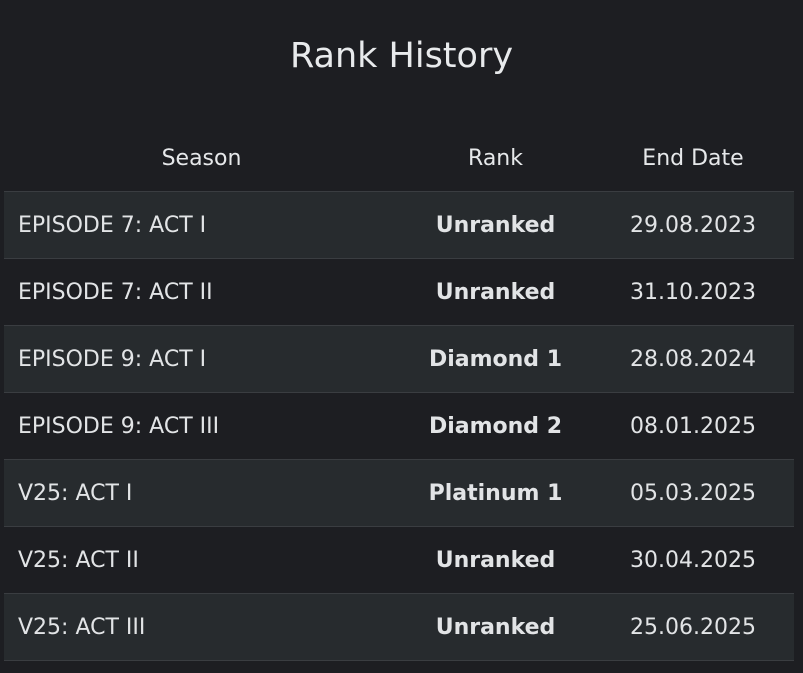  I want to click on column-header-season: Season, so click(201, 158).